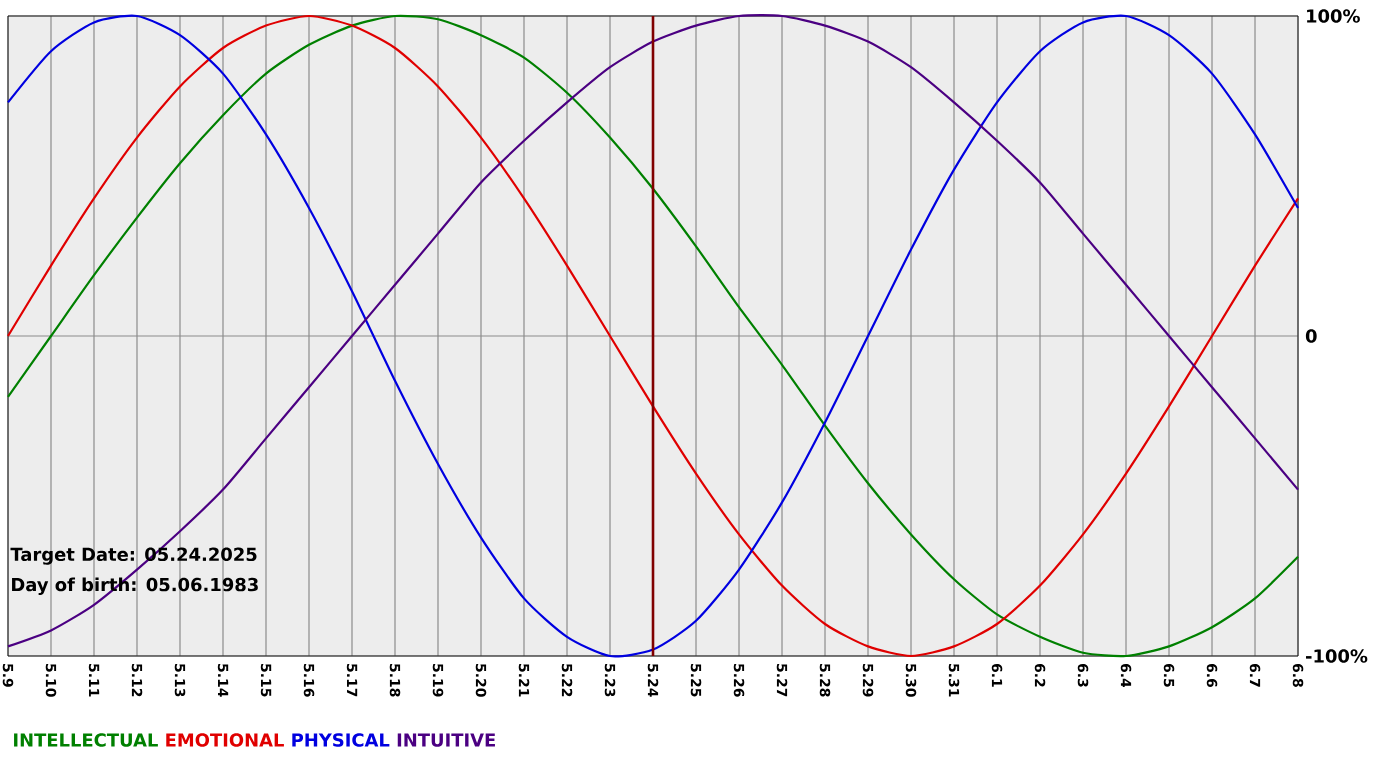  I want to click on text: INTUITIVE, so click(446, 740).